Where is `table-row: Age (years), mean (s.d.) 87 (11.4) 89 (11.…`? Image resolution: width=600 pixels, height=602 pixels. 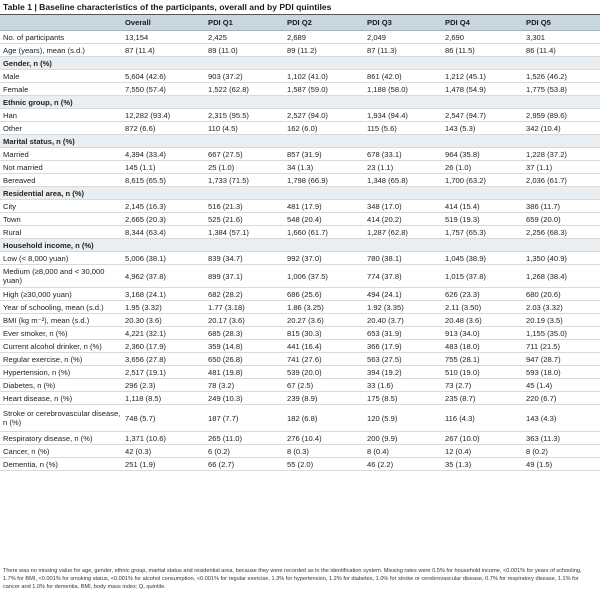
table-row: Age (years), mean (s.d.) 87 (11.4) 89 (11.… is located at coordinates (300, 50).